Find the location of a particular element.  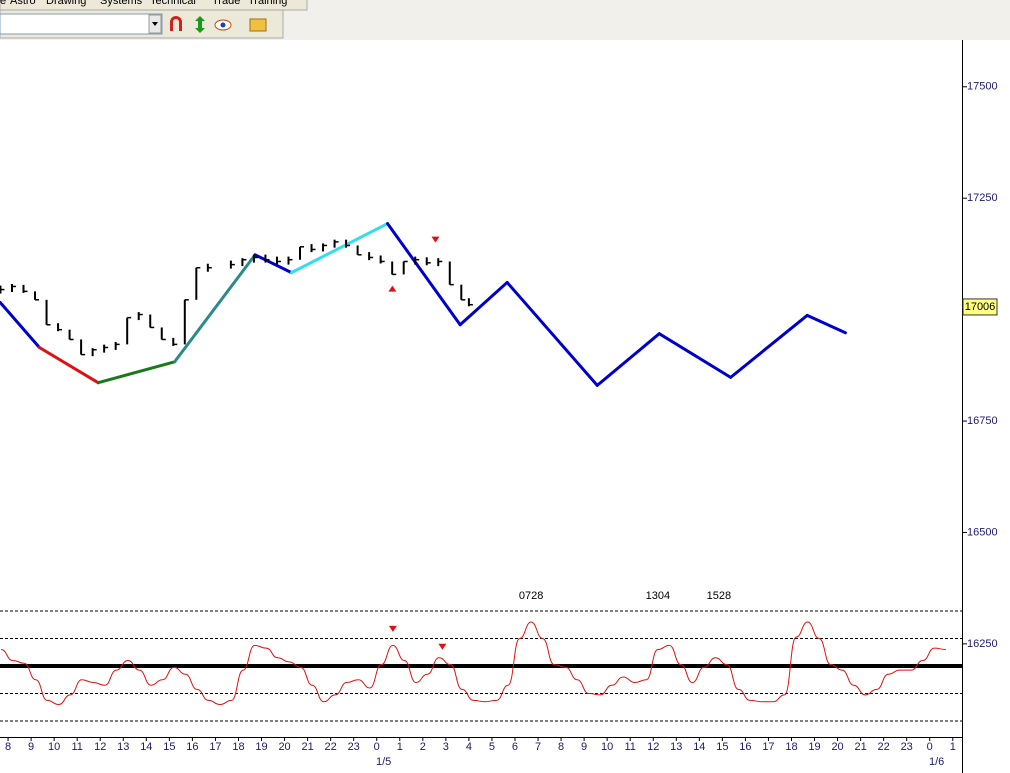

dropdown-arrow is located at coordinates (155, 24).